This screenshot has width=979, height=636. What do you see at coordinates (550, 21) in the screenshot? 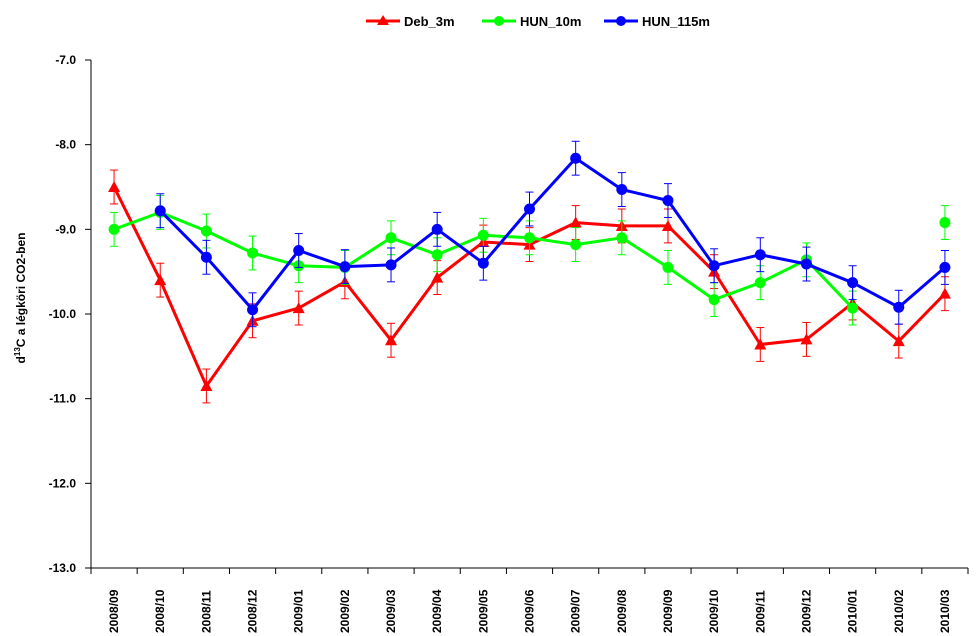
I see `legend-label-hun-10m: HUN_10m` at bounding box center [550, 21].